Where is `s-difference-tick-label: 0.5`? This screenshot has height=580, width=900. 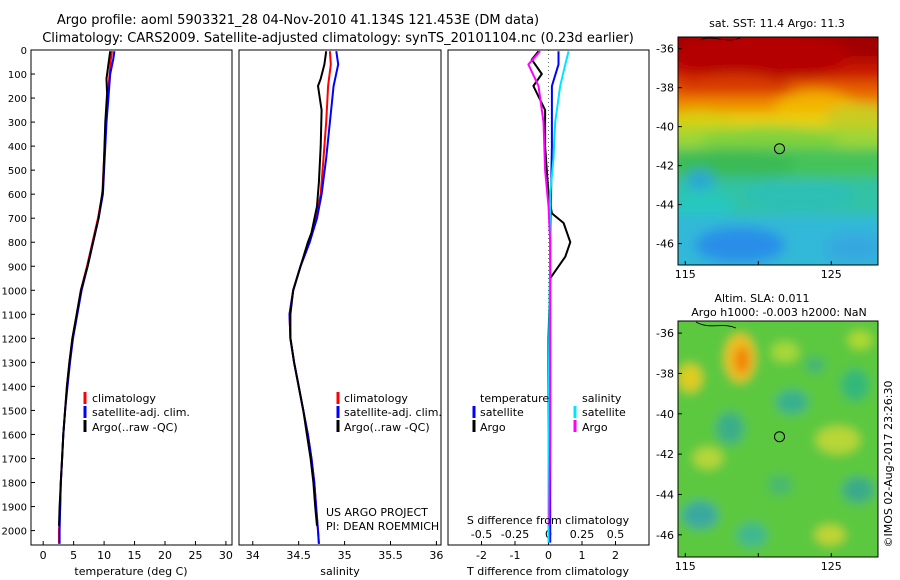
s-difference-tick-label: 0.5 is located at coordinates (616, 534).